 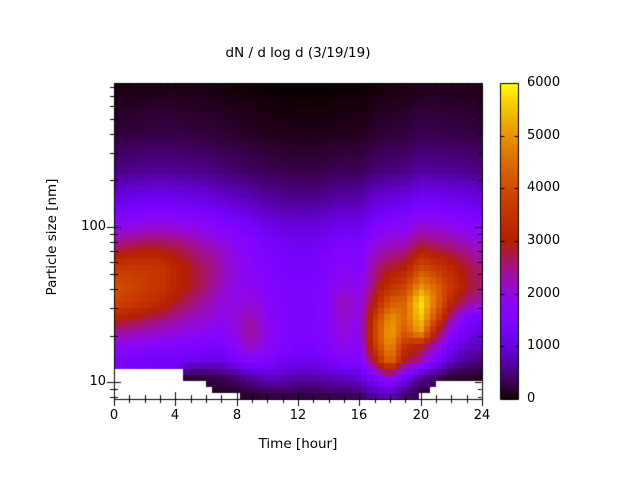 I want to click on colorbar-tick-label: 3000, so click(x=544, y=240).